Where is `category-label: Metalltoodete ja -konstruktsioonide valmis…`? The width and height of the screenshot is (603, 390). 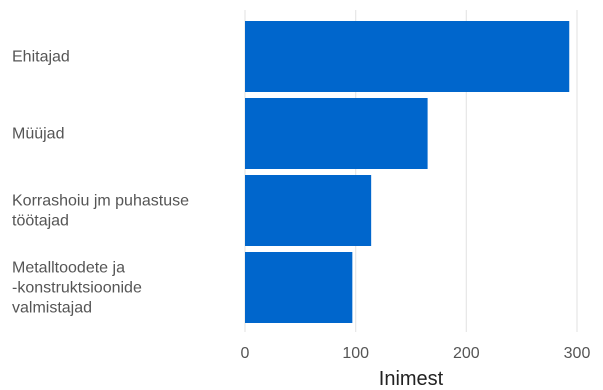 category-label: Metalltoodete ja -konstruktsioonide valmis… is located at coordinates (77, 288).